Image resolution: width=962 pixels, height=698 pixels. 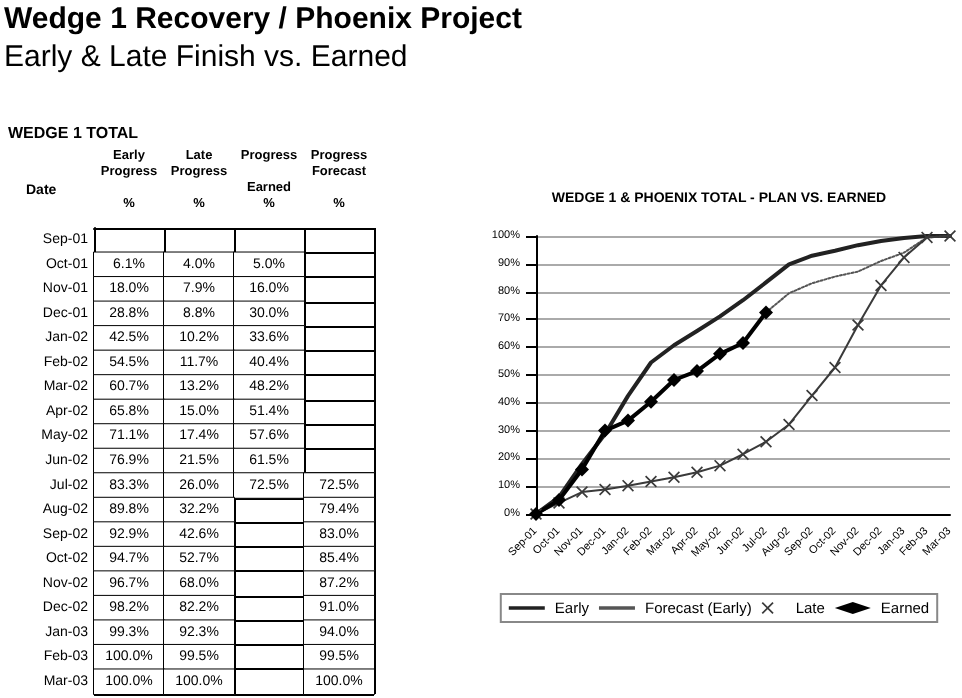 I want to click on text: WEDGE 1 TOTAL, so click(x=73, y=133).